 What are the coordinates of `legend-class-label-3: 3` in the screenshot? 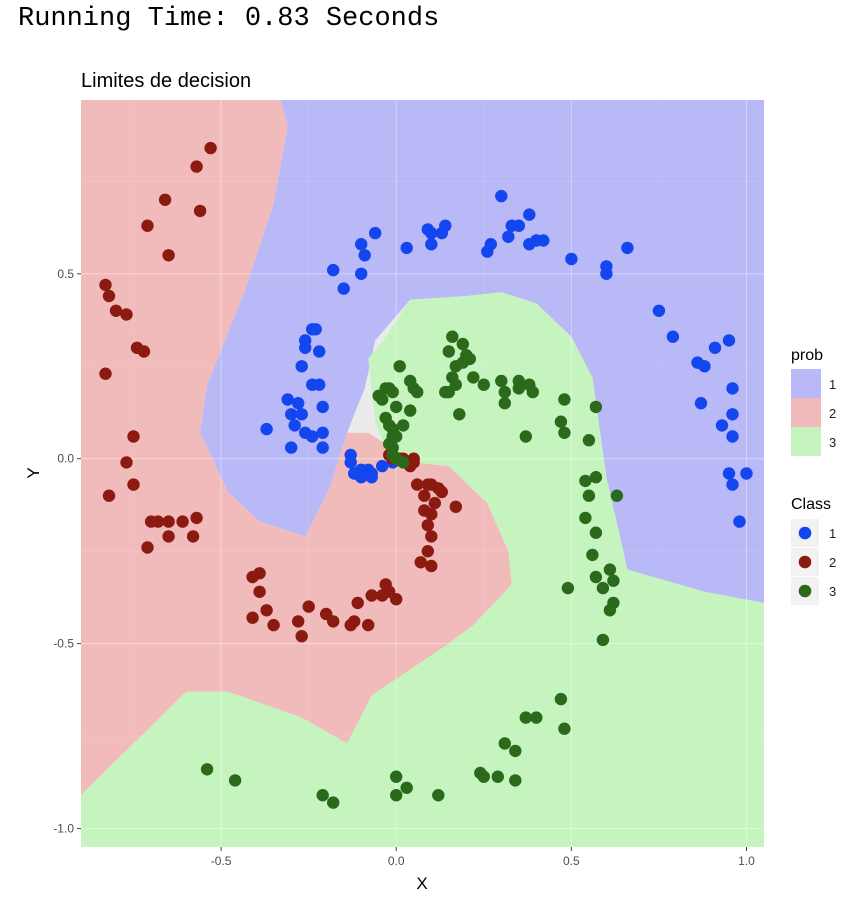 It's located at (832, 591).